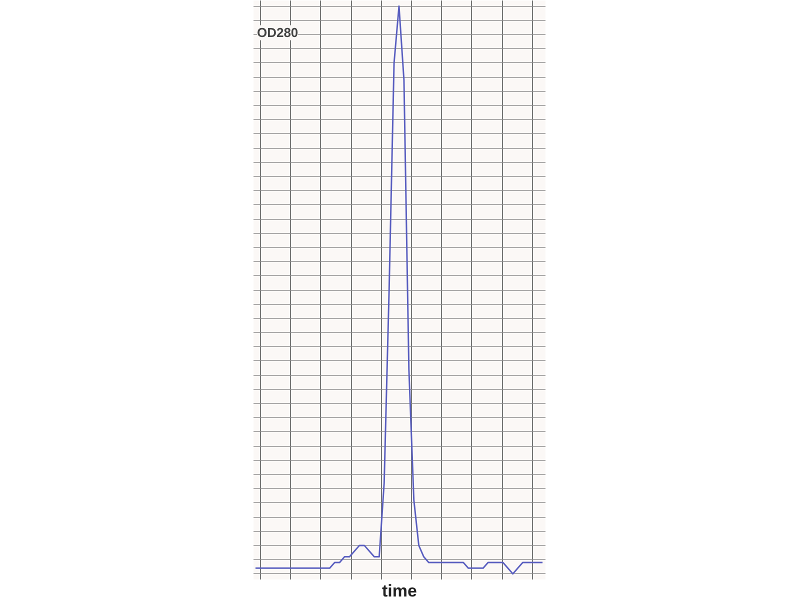 This screenshot has height=600, width=800. Describe the element at coordinates (277, 32) in the screenshot. I see `y-axis-title: OD280` at that location.